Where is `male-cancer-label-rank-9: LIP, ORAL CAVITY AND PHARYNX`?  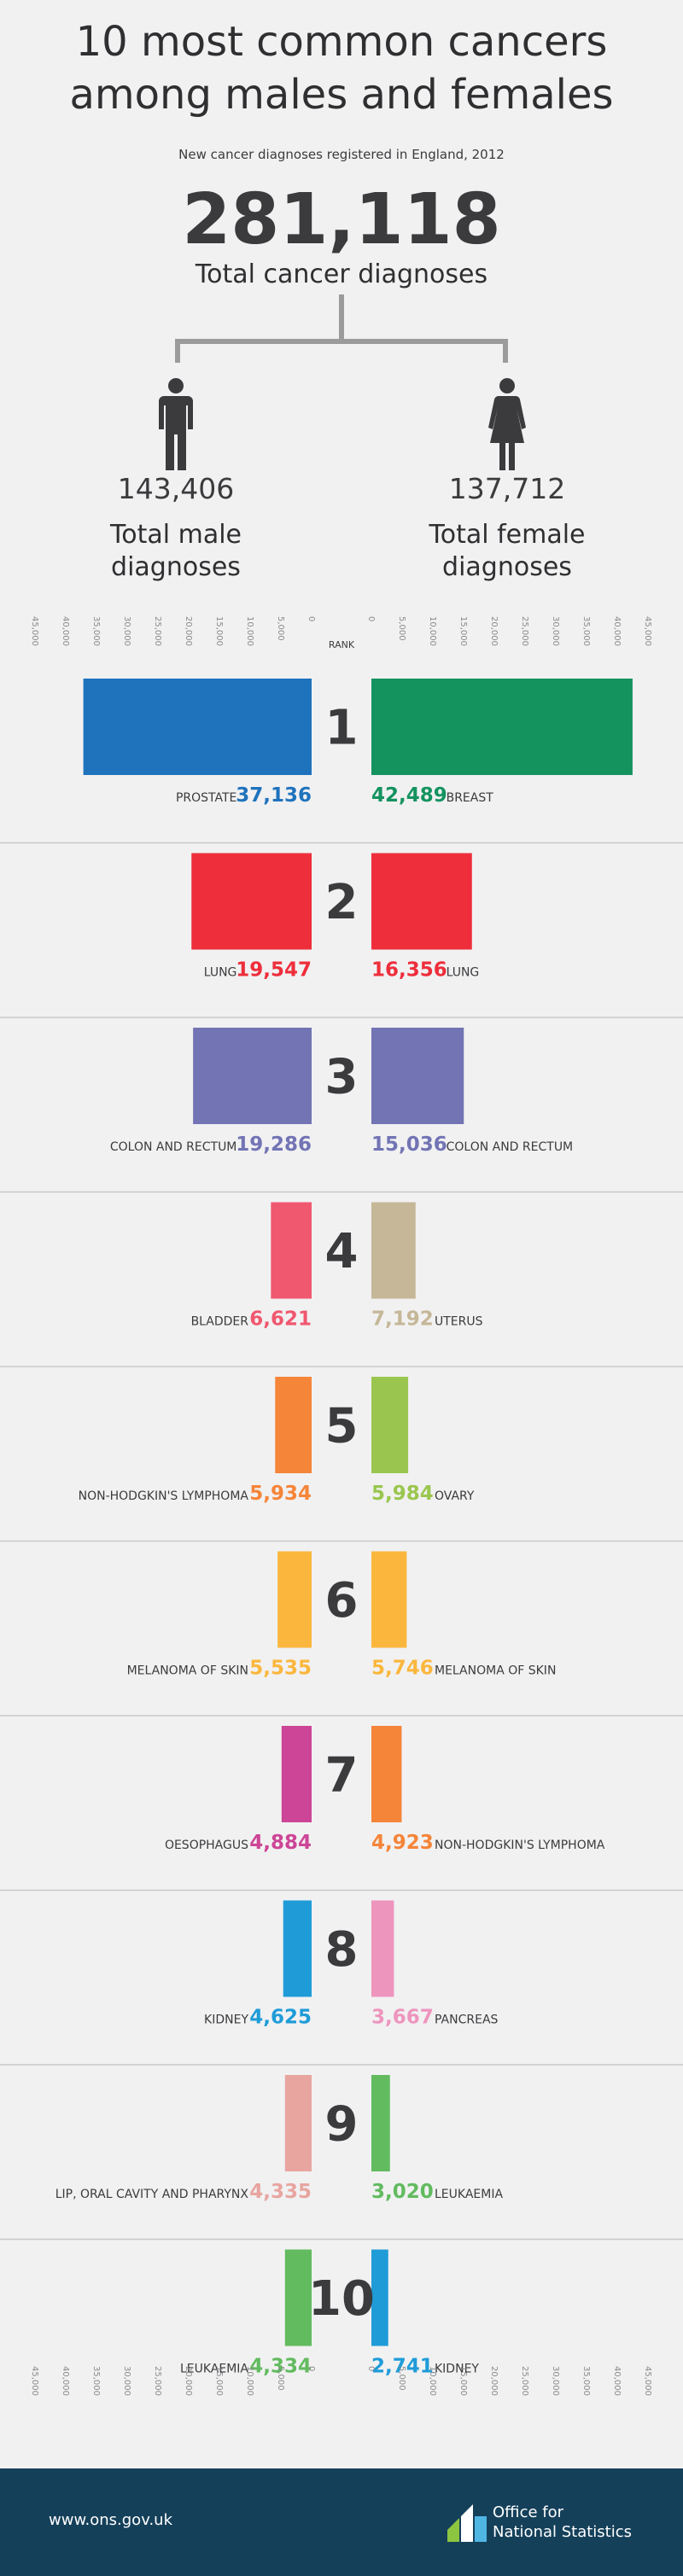
male-cancer-label-rank-9: LIP, ORAL CAVITY AND PHARYNX is located at coordinates (152, 2194).